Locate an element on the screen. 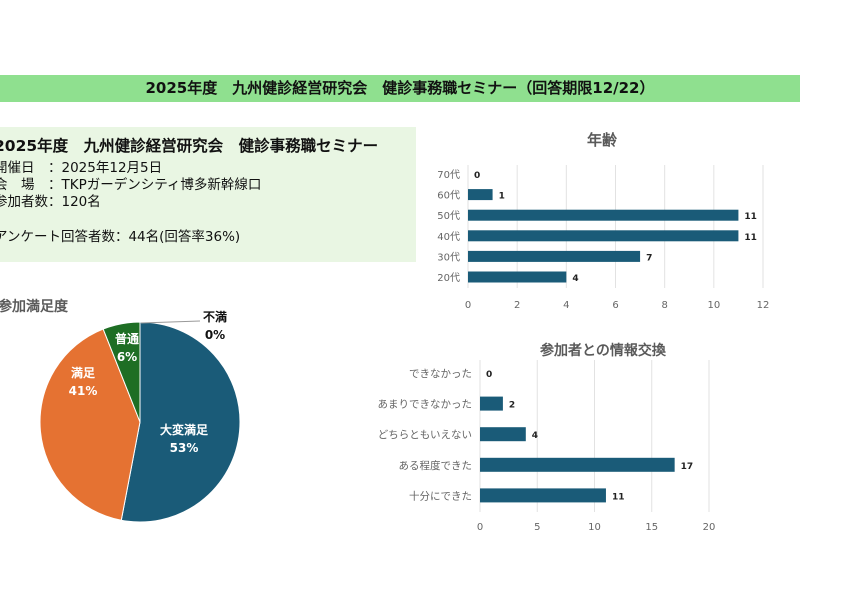  bar-value-label-1: 1 is located at coordinates (502, 197).